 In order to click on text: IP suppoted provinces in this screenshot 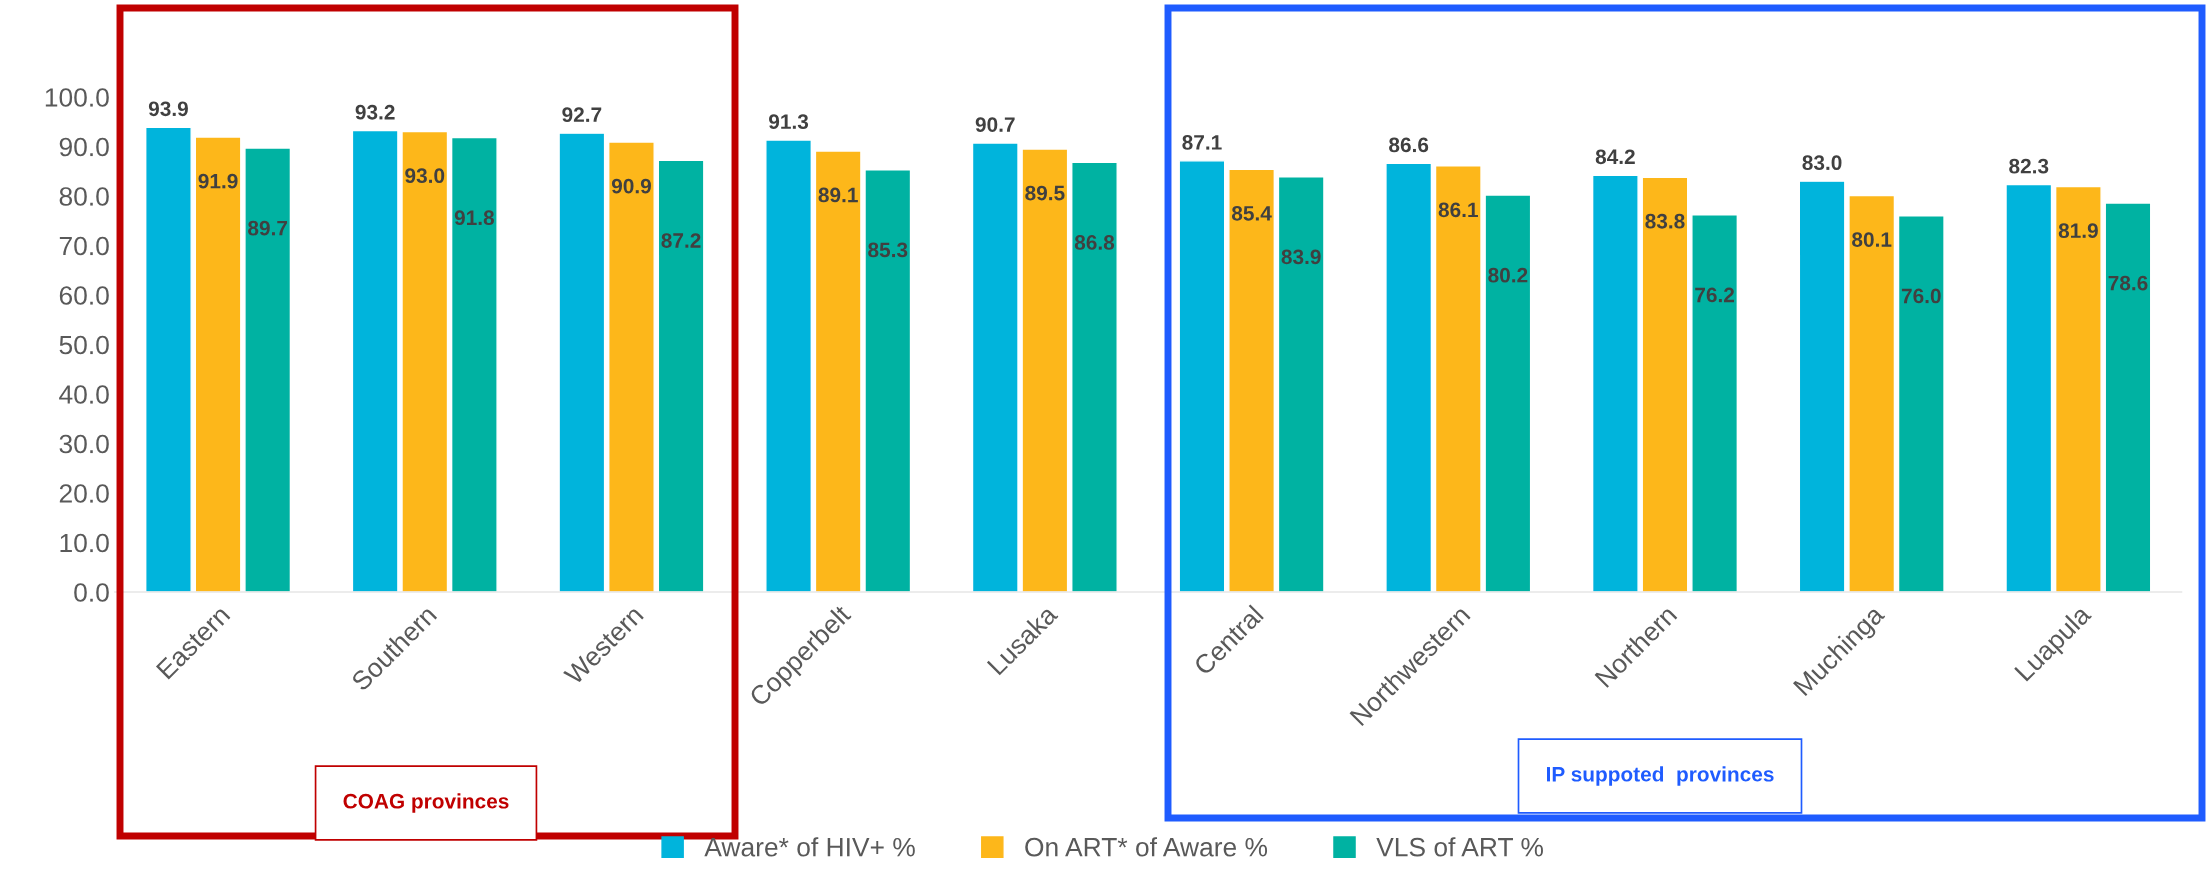, I will do `click(1660, 776)`.